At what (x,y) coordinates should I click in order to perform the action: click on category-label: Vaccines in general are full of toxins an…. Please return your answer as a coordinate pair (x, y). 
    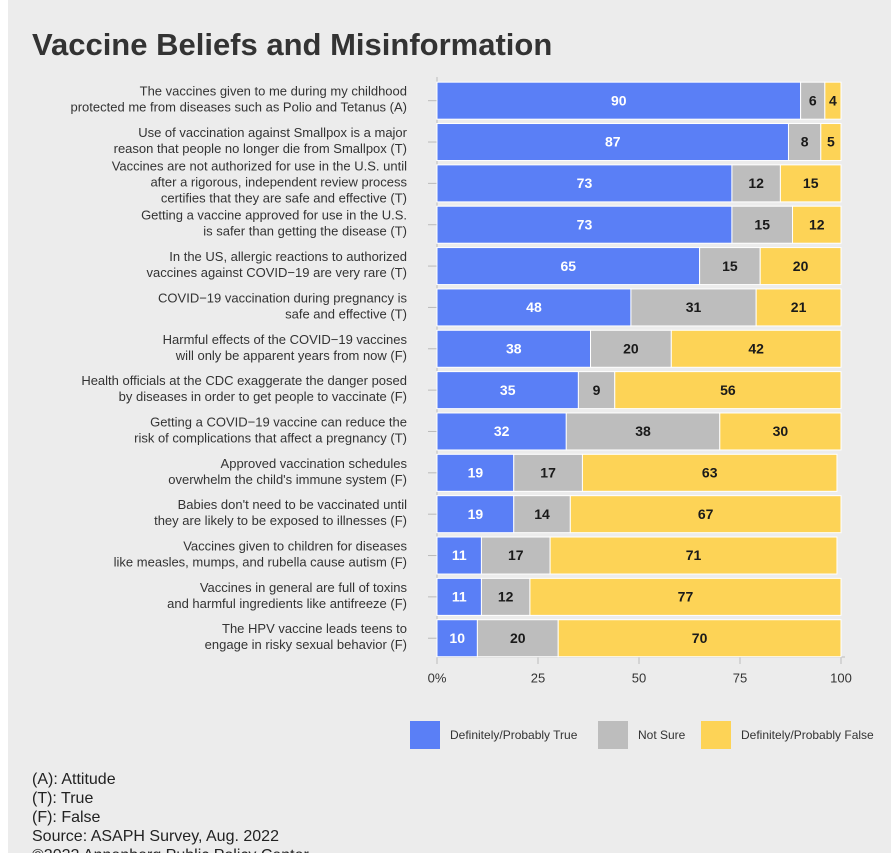
    Looking at the image, I should click on (287, 595).